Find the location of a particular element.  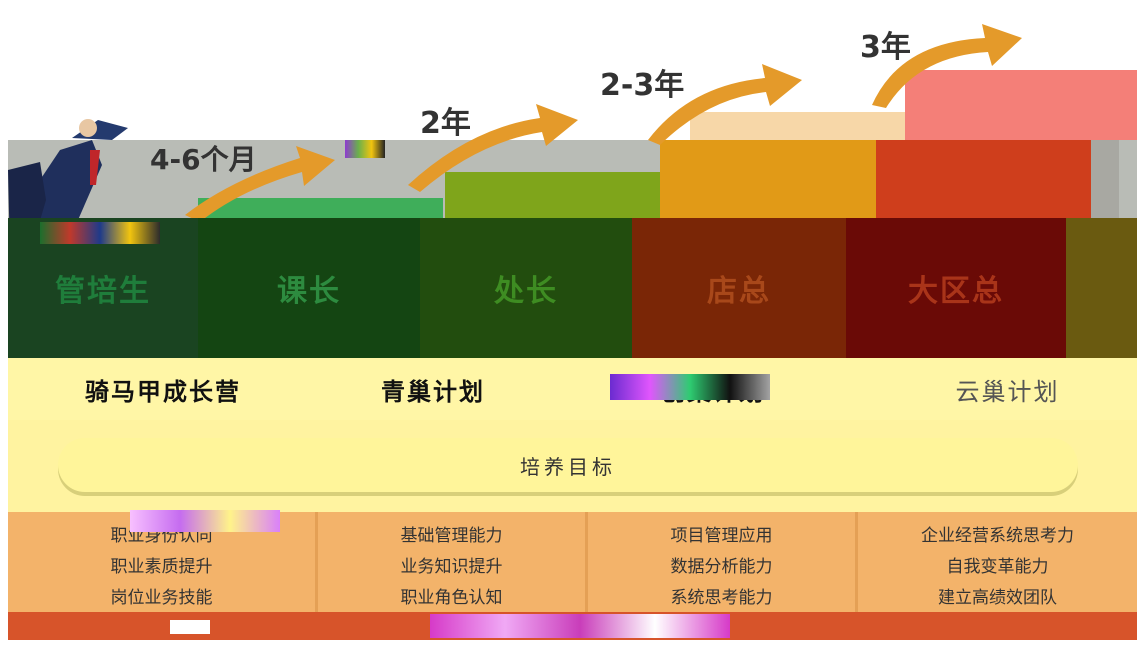

duration-label-1: 4-6个月 is located at coordinates (203, 159).